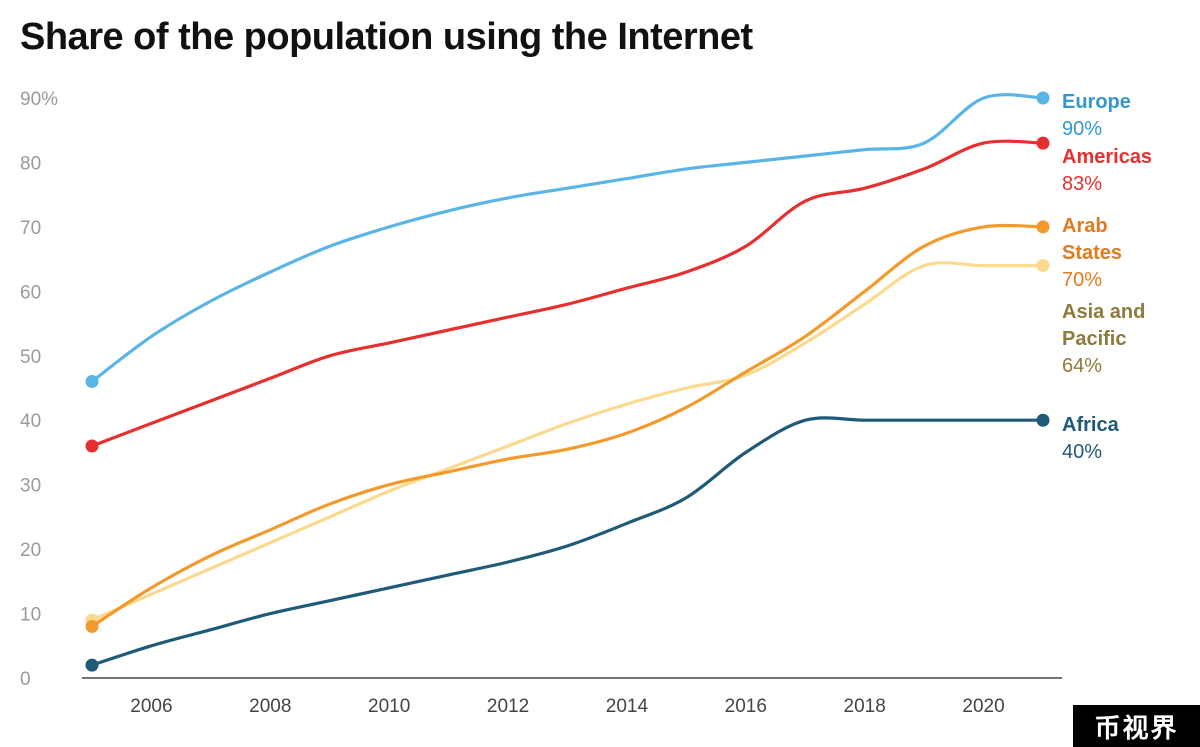 Image resolution: width=1200 pixels, height=747 pixels. What do you see at coordinates (572, 697) in the screenshot?
I see `x-axis: 2006 2008 2010 2012 2014 2016 2018 2020` at bounding box center [572, 697].